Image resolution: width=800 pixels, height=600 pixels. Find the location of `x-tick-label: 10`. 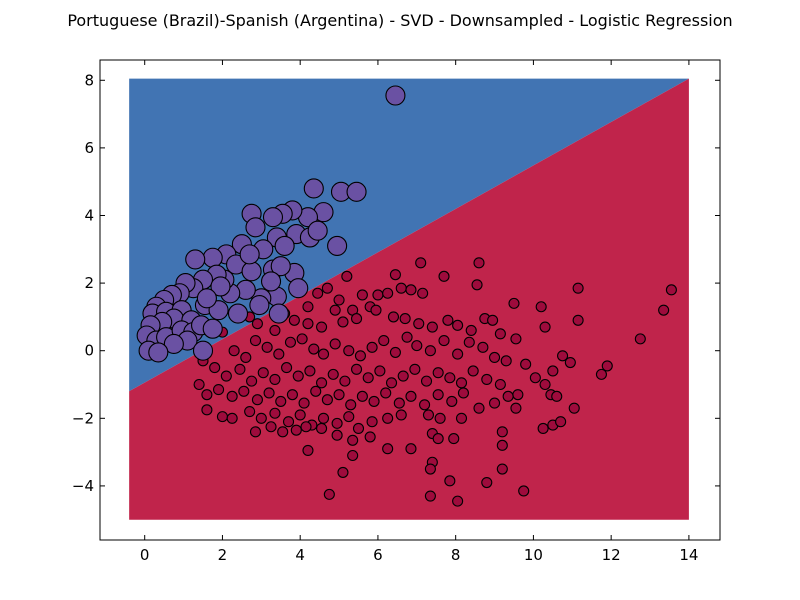

x-tick-label: 10 is located at coordinates (533, 555).